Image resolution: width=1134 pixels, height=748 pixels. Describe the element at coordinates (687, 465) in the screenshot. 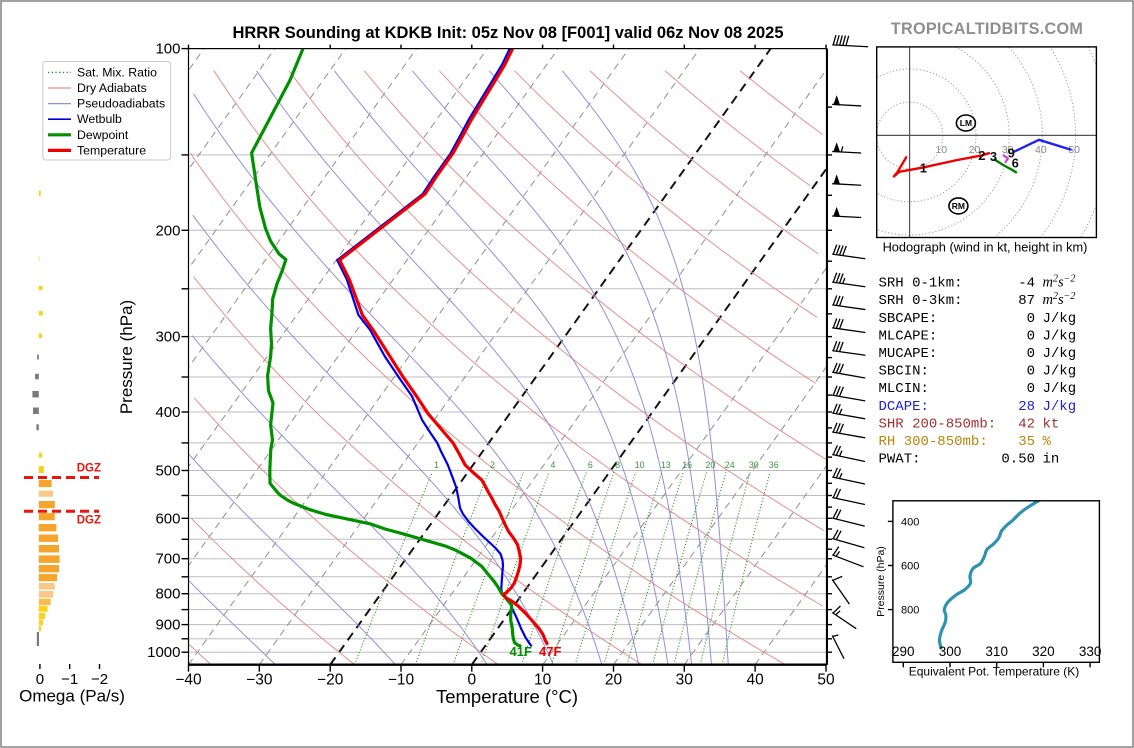

I see `svg-text: 16` at that location.